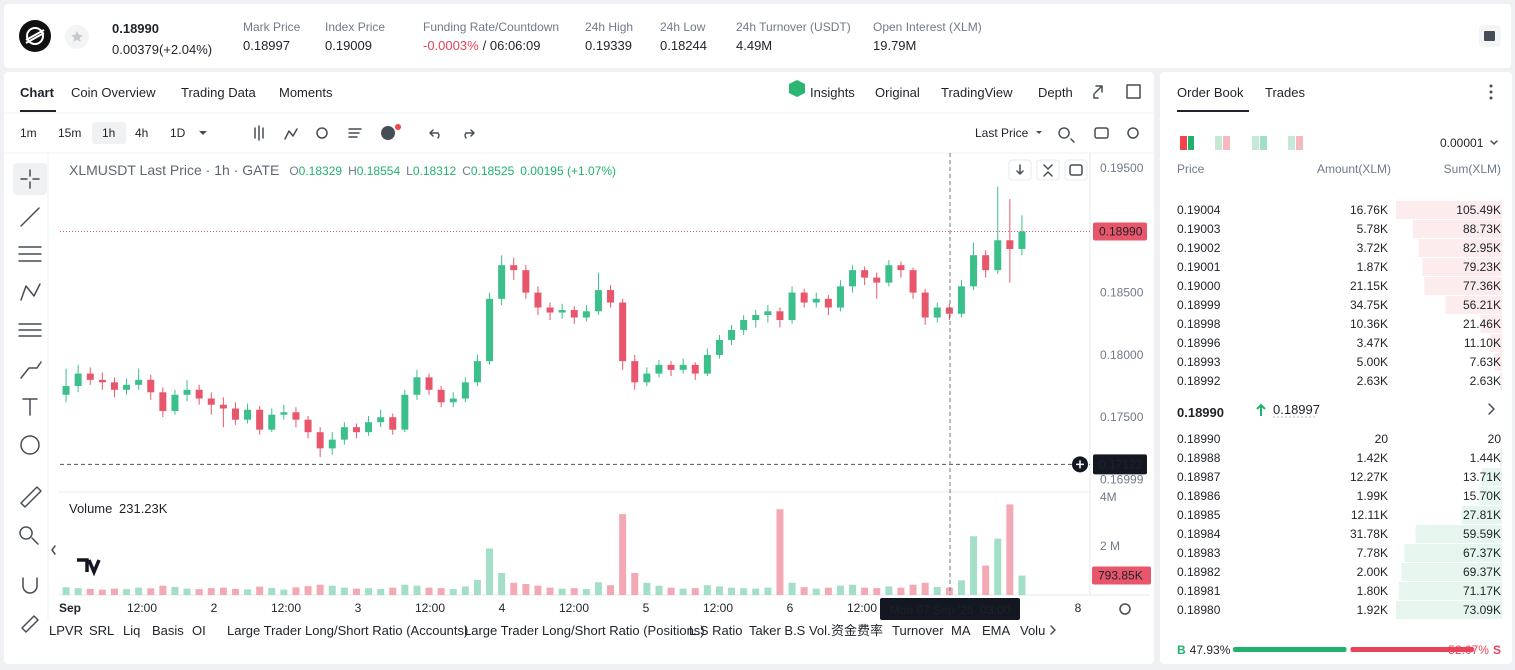  Describe the element at coordinates (1053, 630) in the screenshot. I see `indicator-scroll` at that location.